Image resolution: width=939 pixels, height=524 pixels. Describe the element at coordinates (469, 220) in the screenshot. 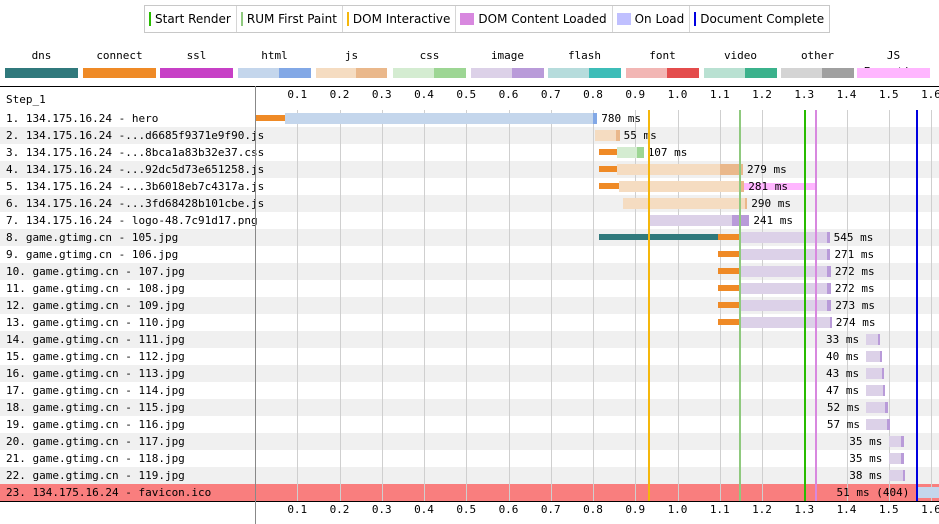

I see `request-row: 7. 134.175.16.24 - logo-48.7c91d17.png` at that location.